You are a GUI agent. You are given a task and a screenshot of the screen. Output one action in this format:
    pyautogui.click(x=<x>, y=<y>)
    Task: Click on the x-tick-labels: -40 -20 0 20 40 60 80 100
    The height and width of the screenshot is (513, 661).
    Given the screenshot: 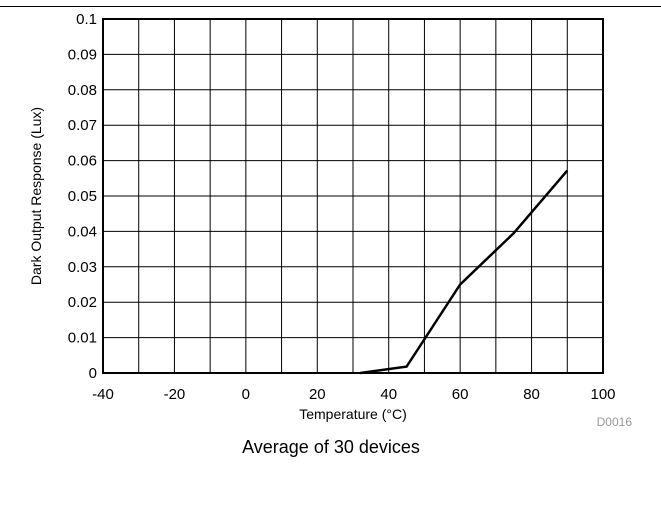 What is the action you would take?
    pyautogui.click(x=353, y=394)
    